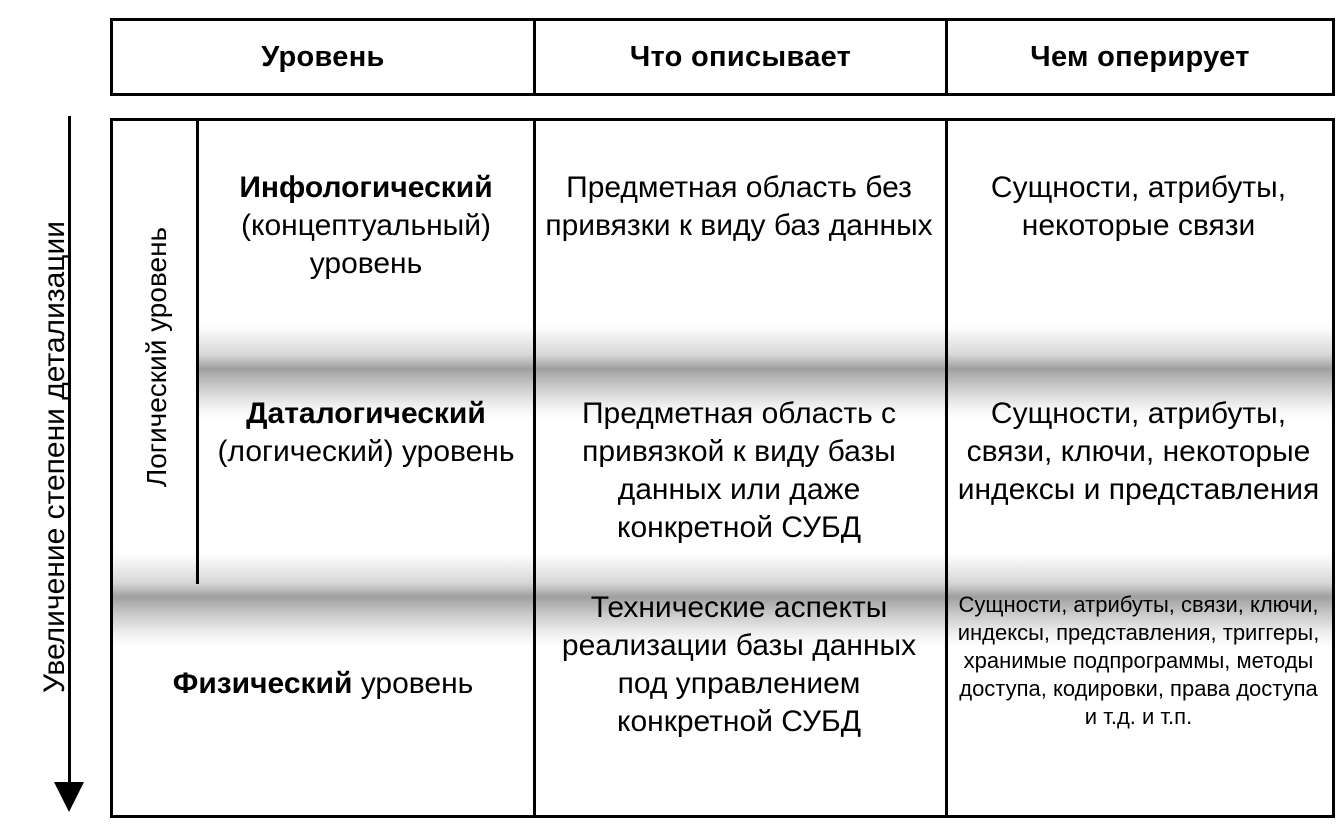 The width and height of the screenshot is (1342, 835). What do you see at coordinates (1140, 56) in the screenshot?
I see `header-cell-operates: Чем оперирует` at bounding box center [1140, 56].